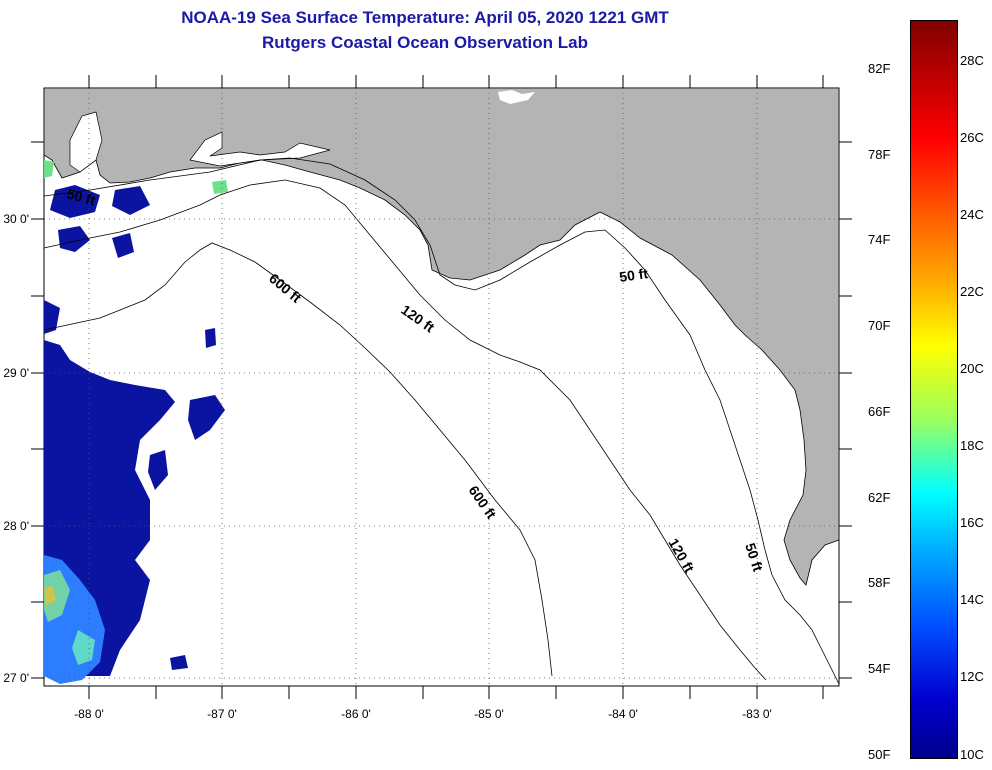  Describe the element at coordinates (879, 411) in the screenshot. I see `colorbar-f-label: 66F` at that location.